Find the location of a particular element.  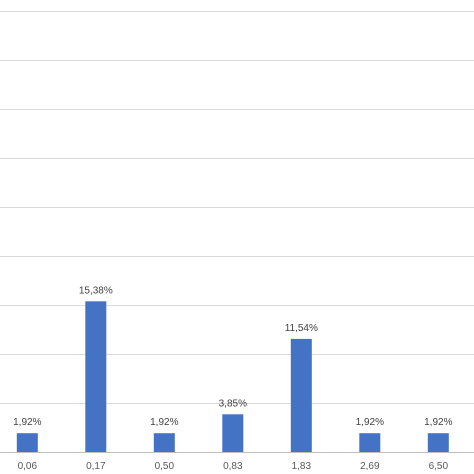

data-label-1: 15,38% is located at coordinates (96, 290).